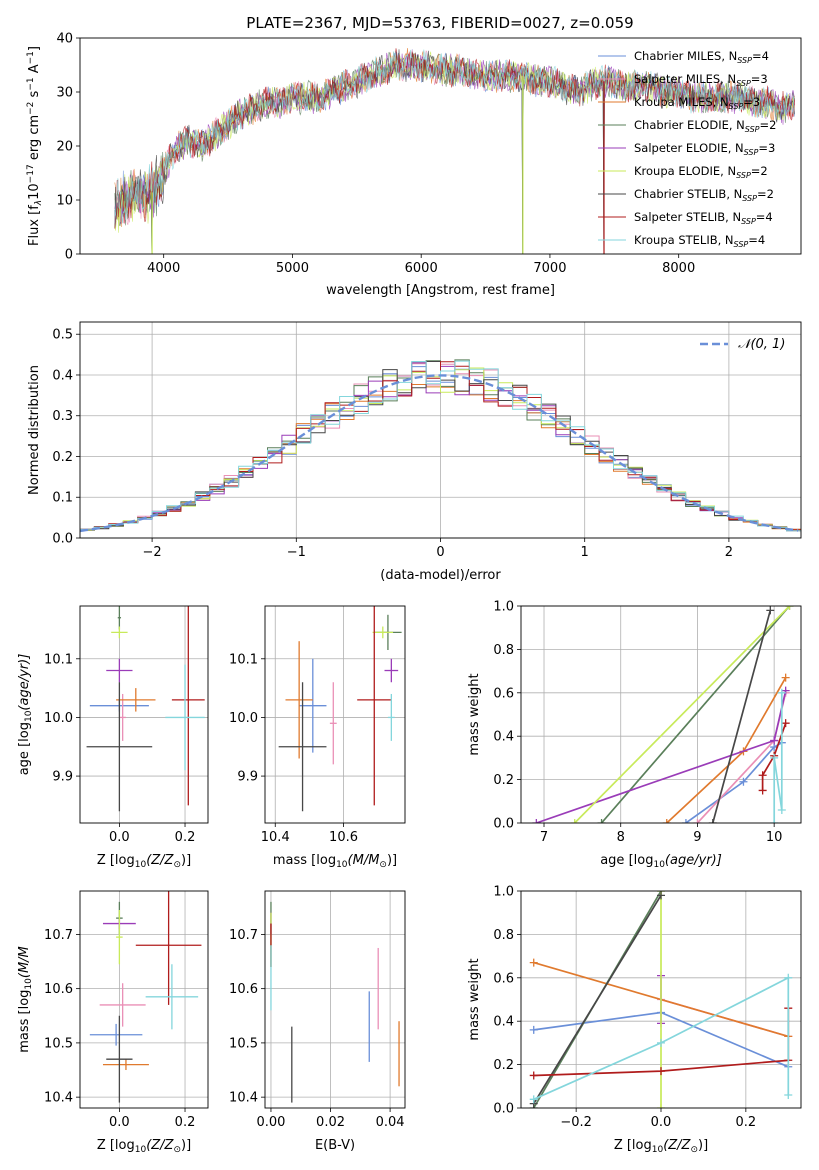 Image resolution: width=819 pixels, height=1170 pixels. Describe the element at coordinates (544, 837) in the screenshot. I see `x-tick-label: 7` at that location.